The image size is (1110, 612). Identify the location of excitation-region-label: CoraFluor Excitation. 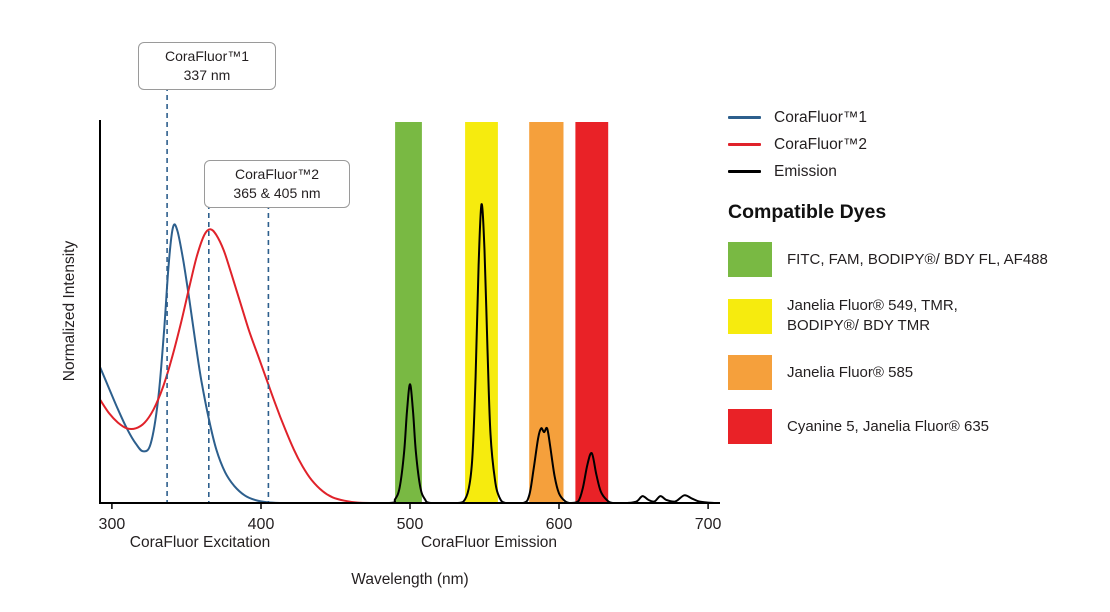
(200, 542).